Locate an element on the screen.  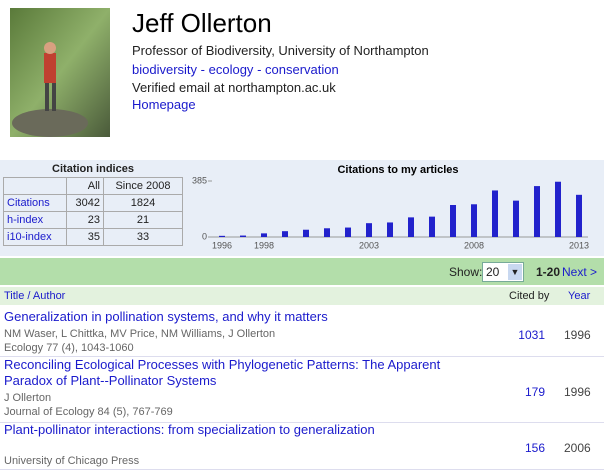
profile-photo is located at coordinates (60, 72).